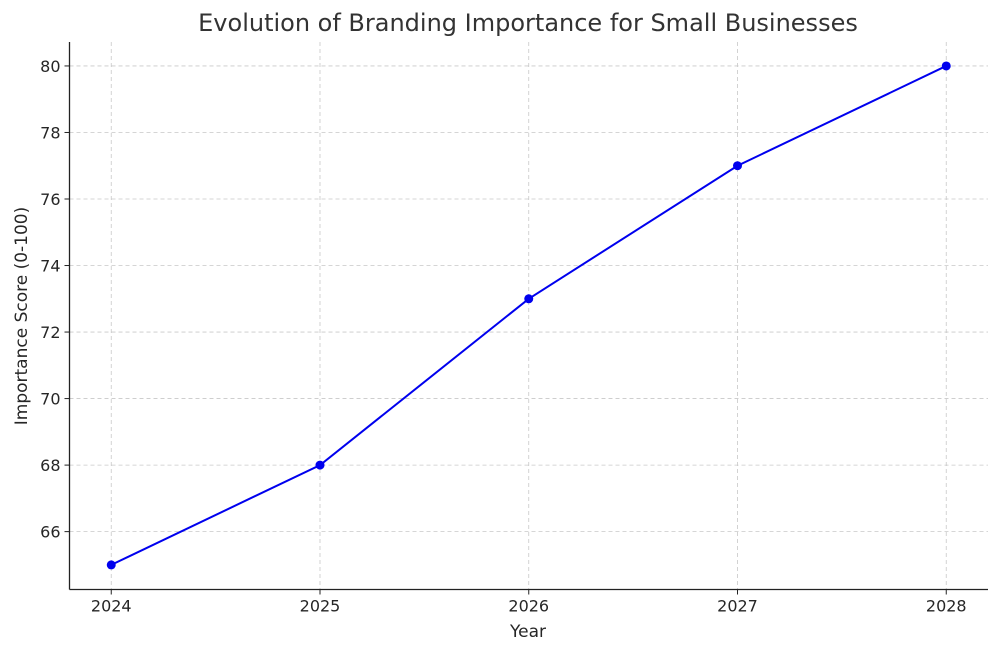 This screenshot has height=653, width=1000. I want to click on x-tick-label: 2028, so click(946, 606).